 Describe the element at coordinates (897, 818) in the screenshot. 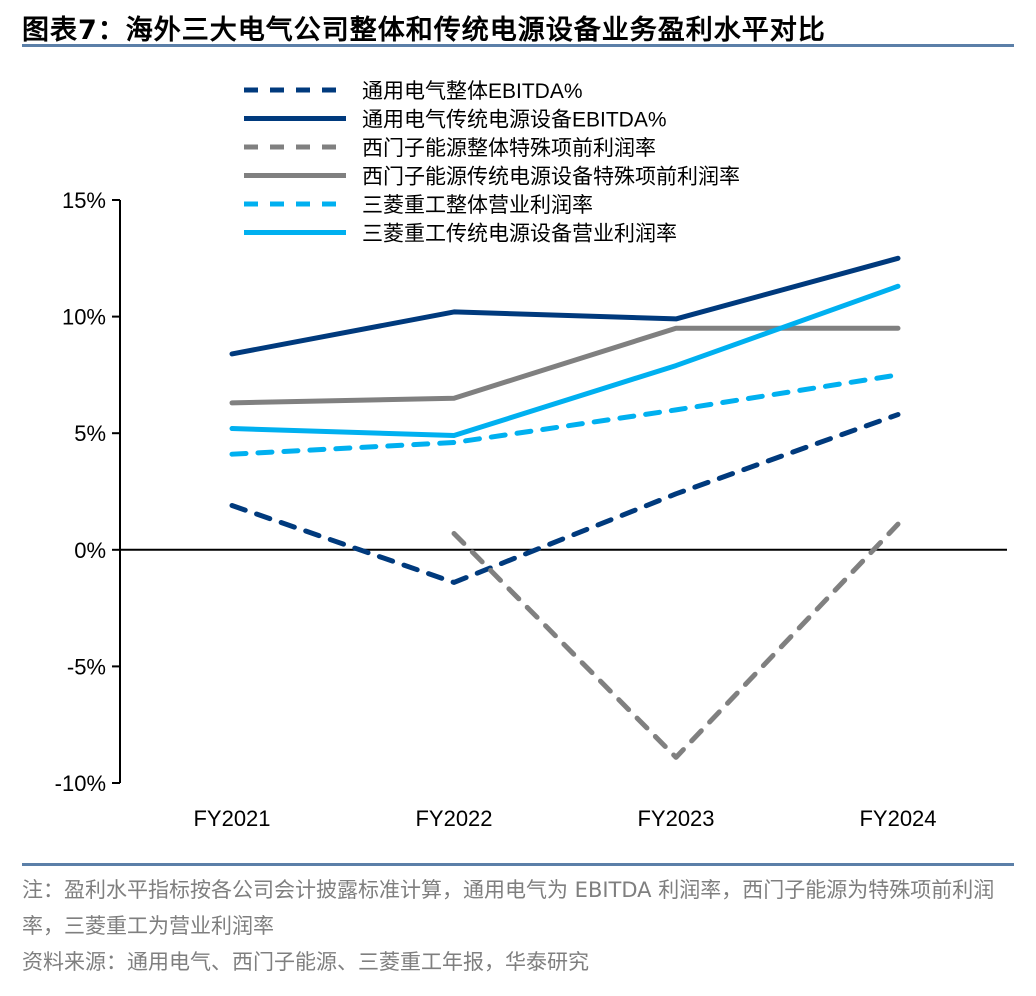

I see `x-tick-label: FY2024` at that location.